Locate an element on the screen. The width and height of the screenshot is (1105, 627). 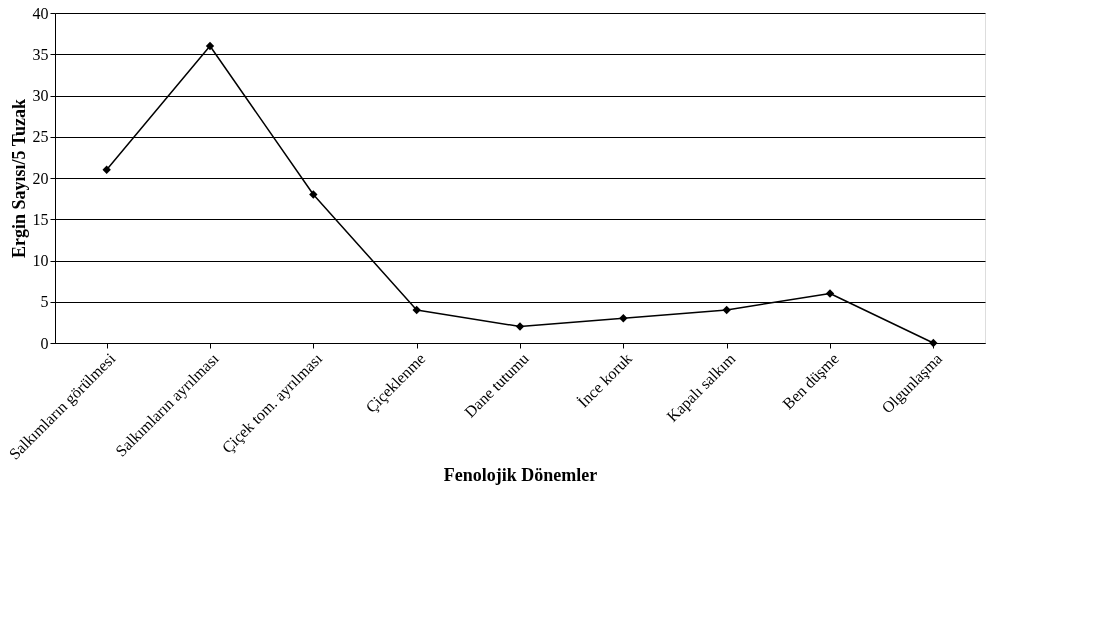
y-tick-label: 35 is located at coordinates (40, 54).